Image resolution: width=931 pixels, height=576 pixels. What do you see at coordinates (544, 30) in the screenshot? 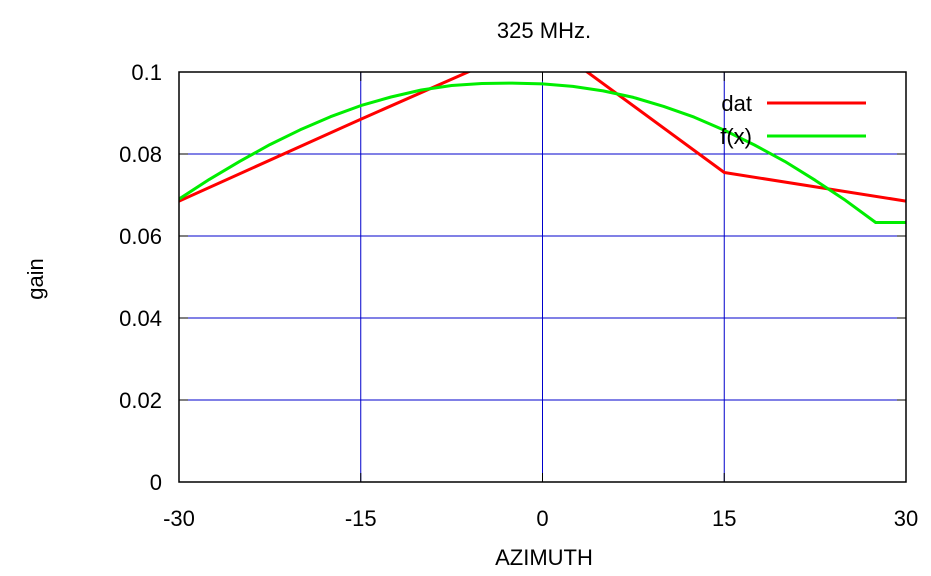
I see `chart-title: 325 MHz.` at bounding box center [544, 30].